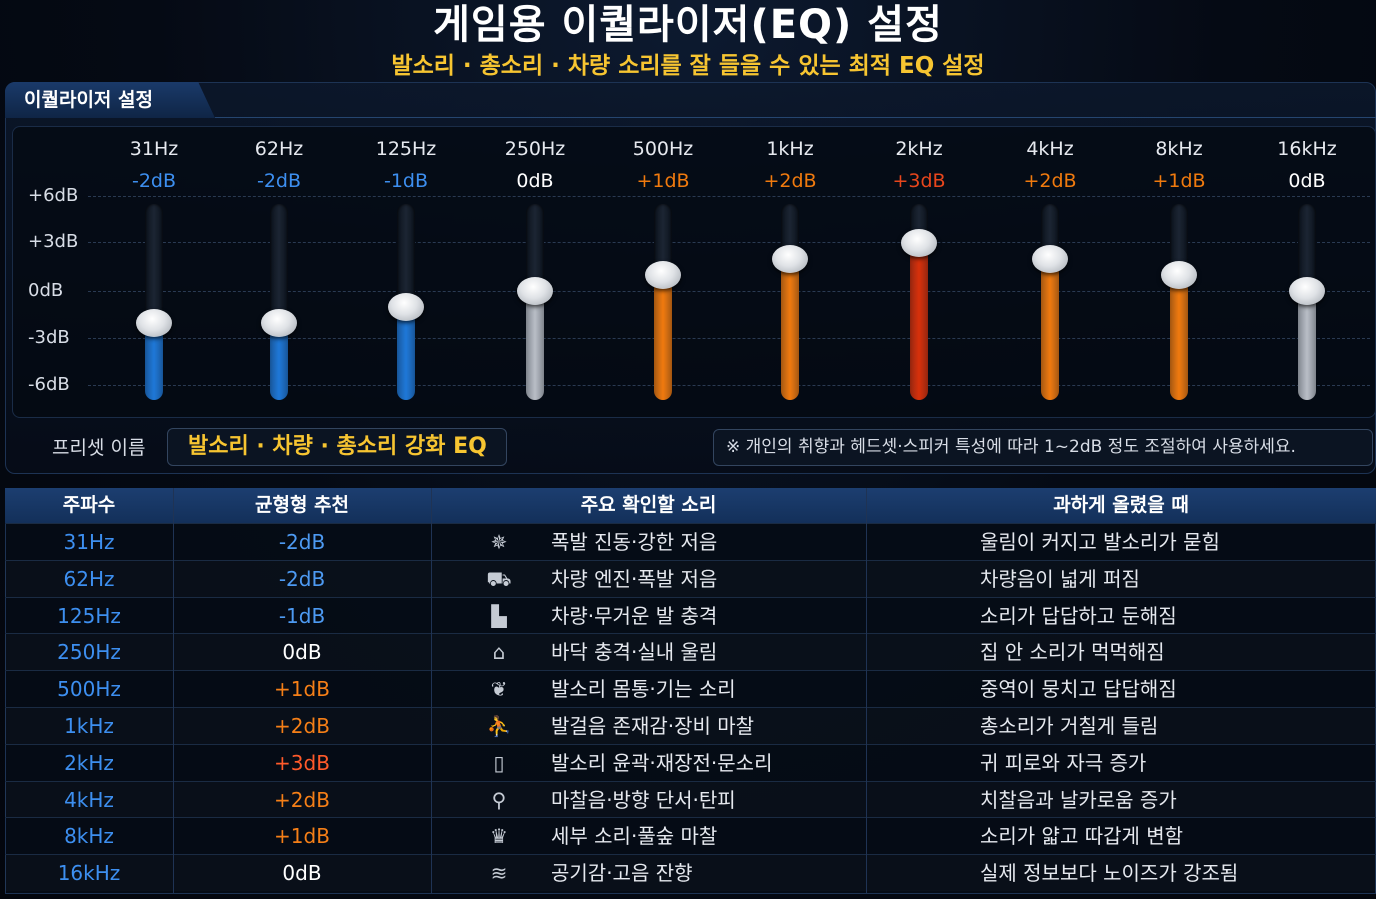 Image resolution: width=1376 pixels, height=899 pixels. I want to click on band-frequency-label: 2kHz, so click(919, 149).